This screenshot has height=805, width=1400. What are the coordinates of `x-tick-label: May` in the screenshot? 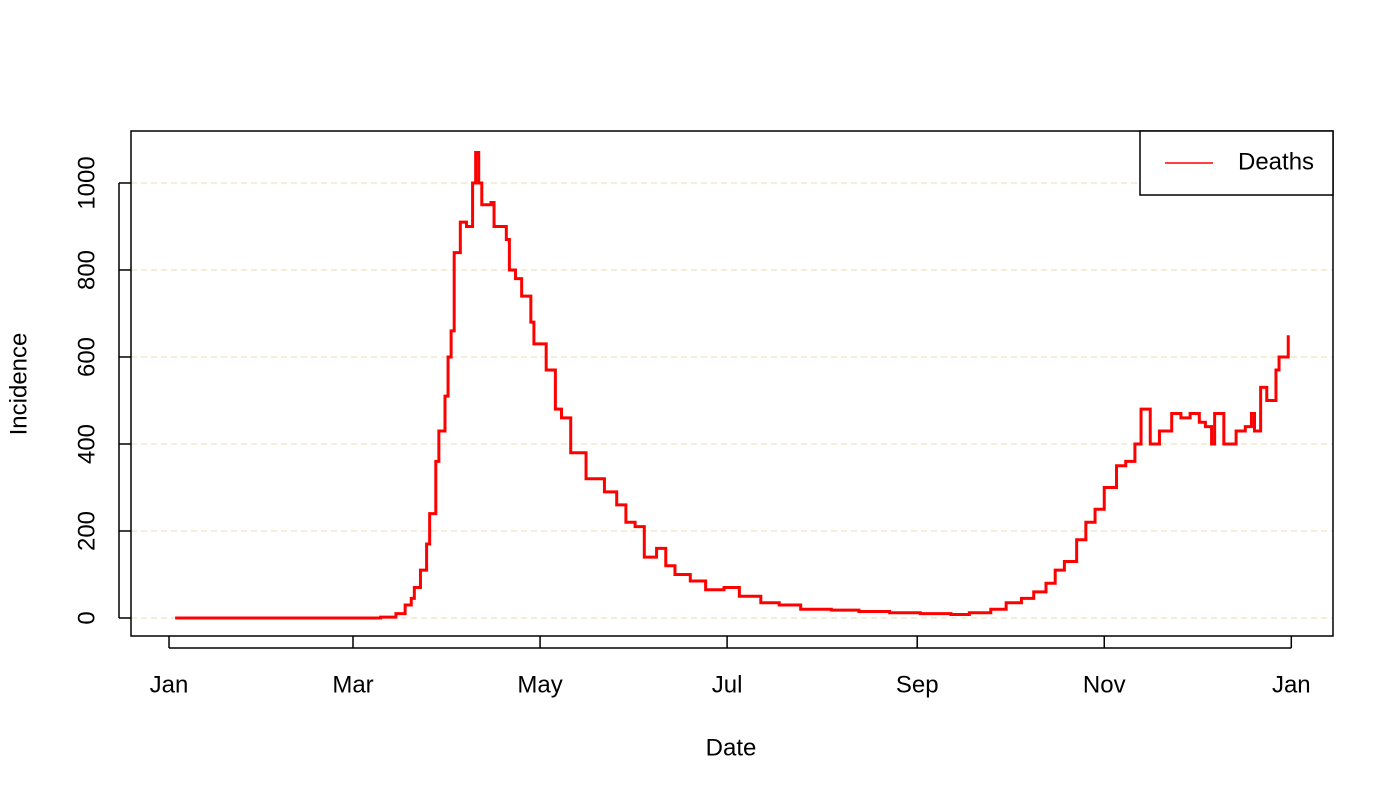 It's located at (539, 684).